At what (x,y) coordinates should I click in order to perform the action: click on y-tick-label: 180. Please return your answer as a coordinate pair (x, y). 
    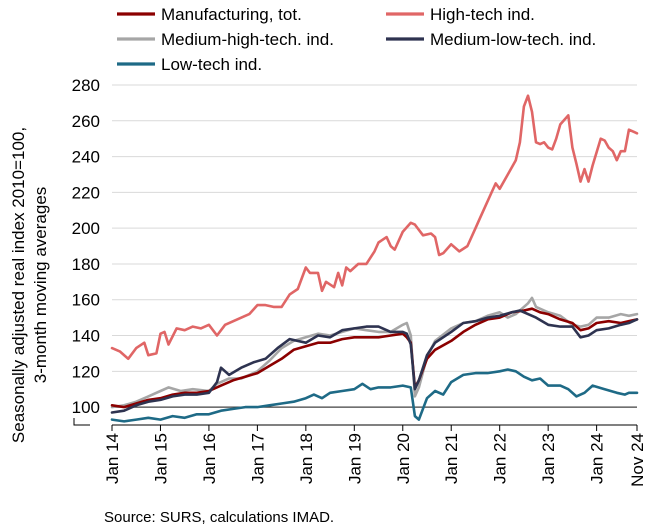
    Looking at the image, I should click on (86, 264).